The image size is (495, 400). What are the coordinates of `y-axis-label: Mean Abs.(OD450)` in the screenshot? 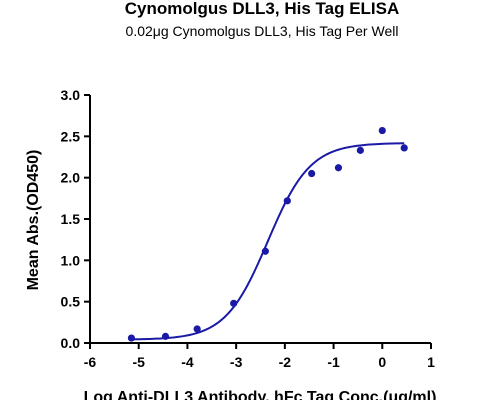 It's located at (33, 220).